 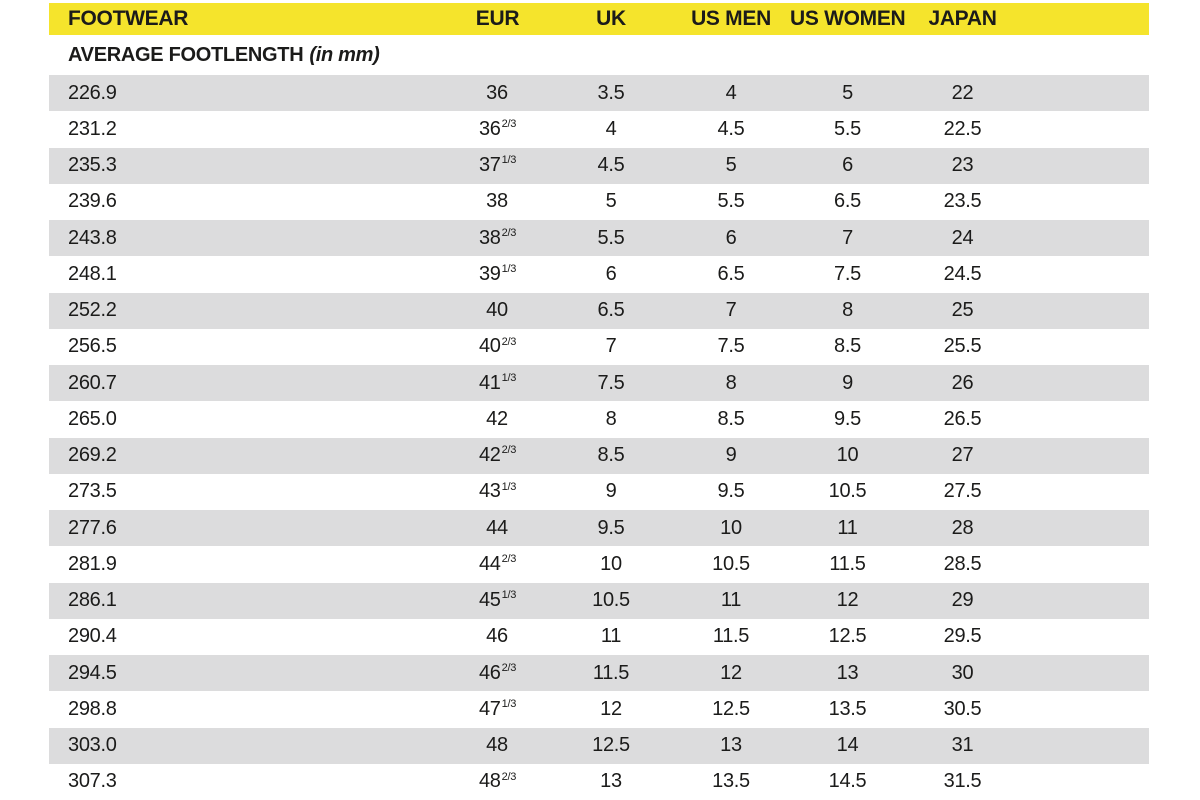 I want to click on cell-us-women-size: 14.5, so click(x=847, y=781).